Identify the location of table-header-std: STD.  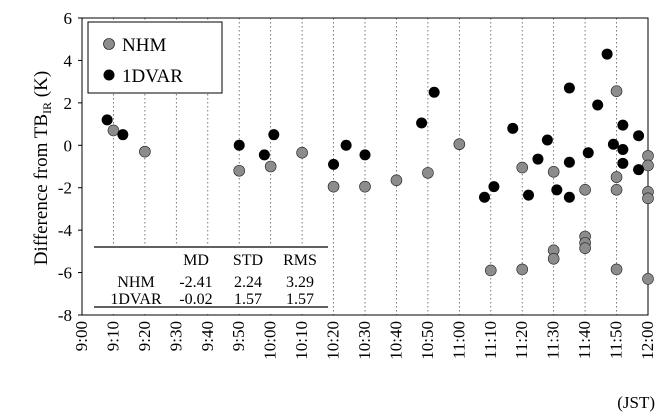
(248, 260).